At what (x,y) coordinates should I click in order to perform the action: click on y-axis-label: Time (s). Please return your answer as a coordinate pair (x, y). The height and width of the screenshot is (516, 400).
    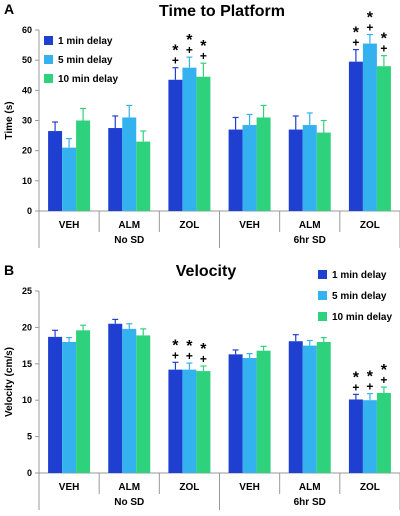
    Looking at the image, I should click on (9, 120).